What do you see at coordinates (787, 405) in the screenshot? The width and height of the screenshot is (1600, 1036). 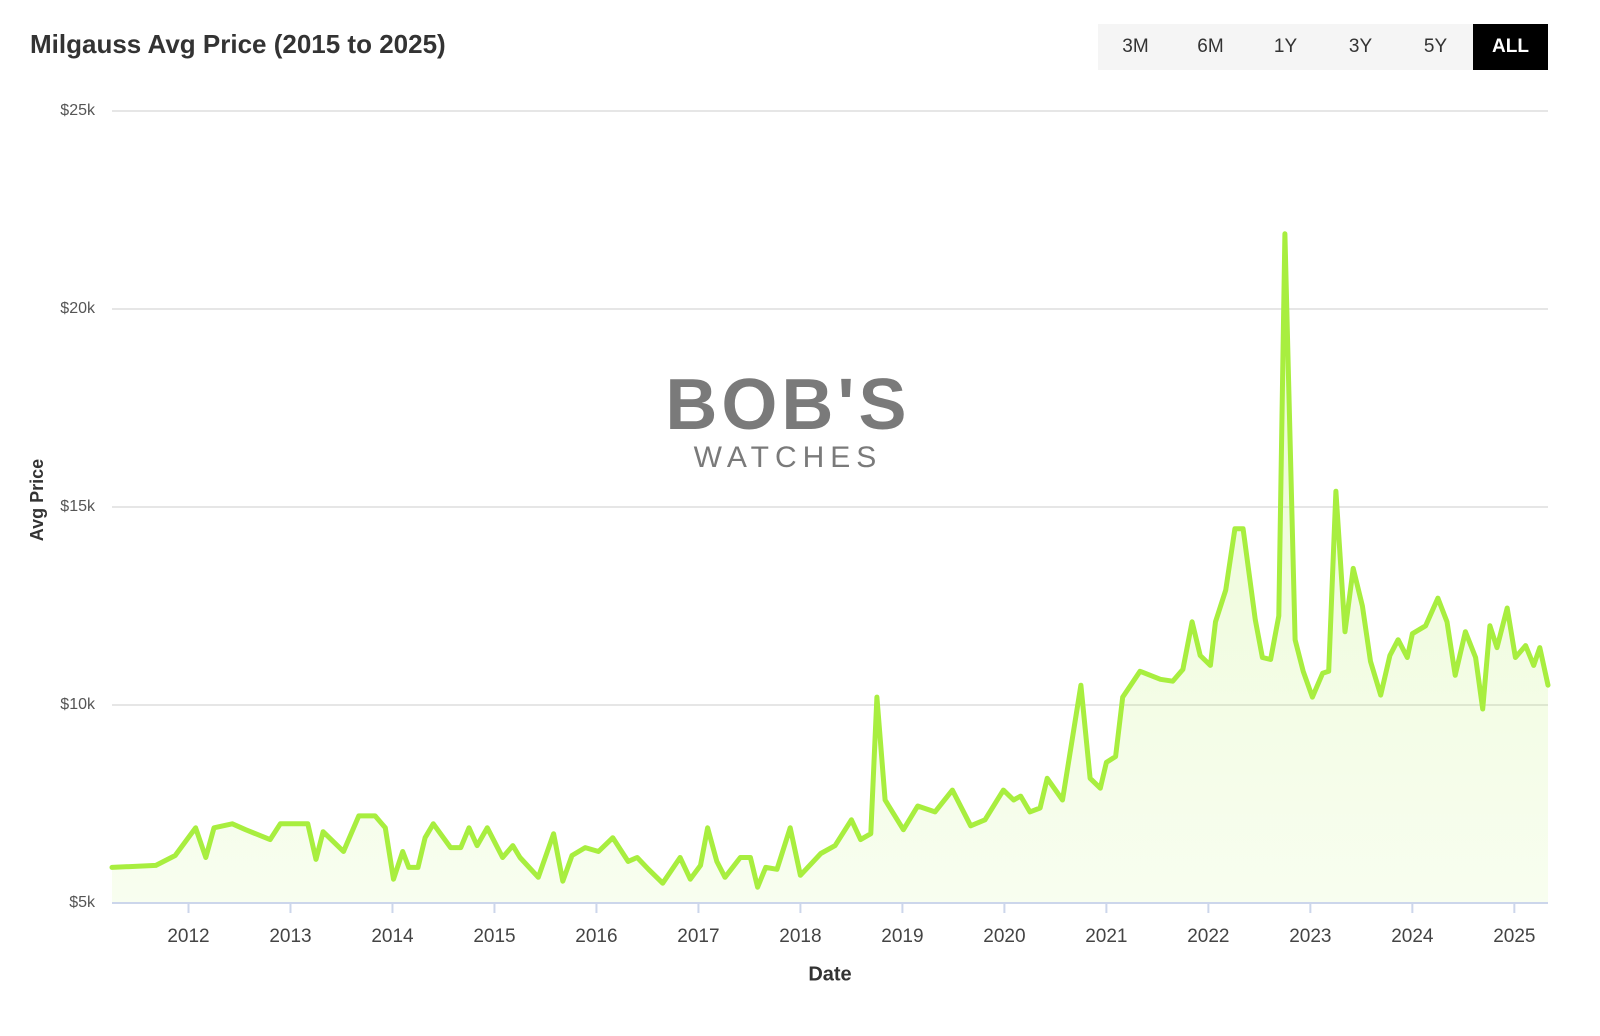 I see `watermark: BOB'S` at bounding box center [787, 405].